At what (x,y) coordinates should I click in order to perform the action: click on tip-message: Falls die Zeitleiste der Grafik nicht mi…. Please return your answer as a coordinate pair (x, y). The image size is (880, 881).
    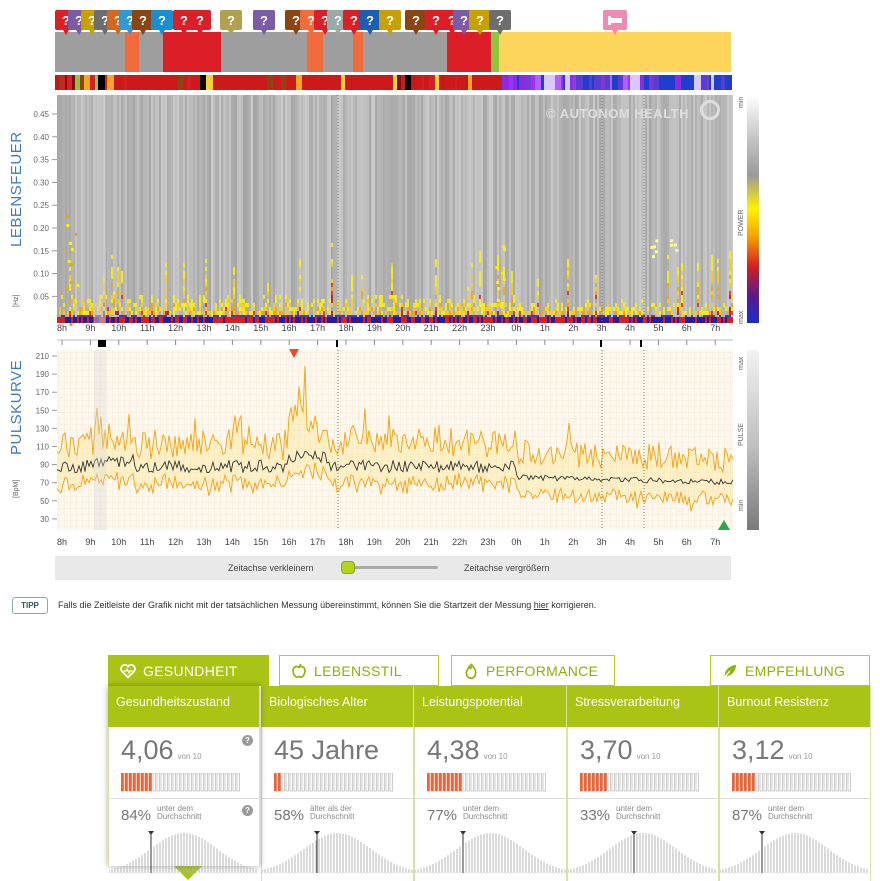
    Looking at the image, I should click on (295, 605).